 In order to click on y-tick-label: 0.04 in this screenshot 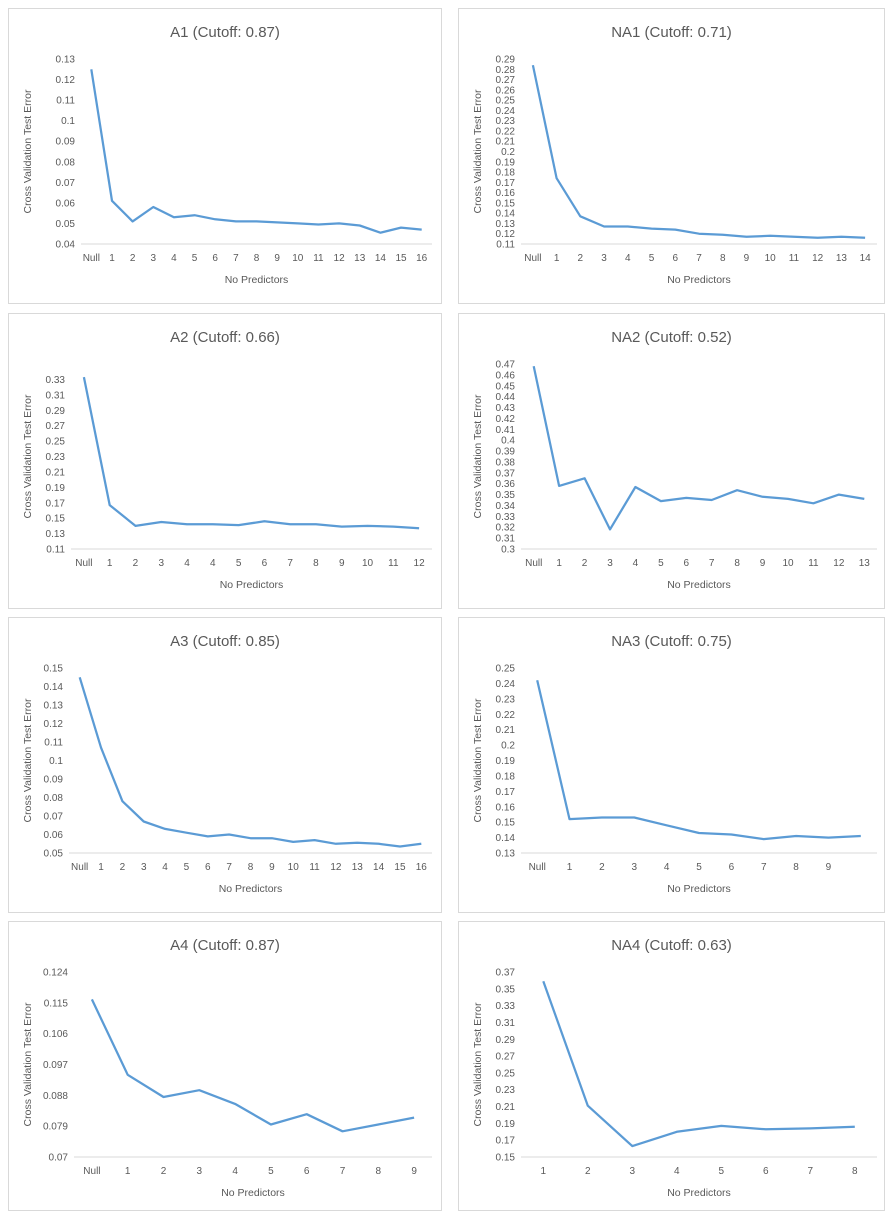, I will do `click(66, 245)`.